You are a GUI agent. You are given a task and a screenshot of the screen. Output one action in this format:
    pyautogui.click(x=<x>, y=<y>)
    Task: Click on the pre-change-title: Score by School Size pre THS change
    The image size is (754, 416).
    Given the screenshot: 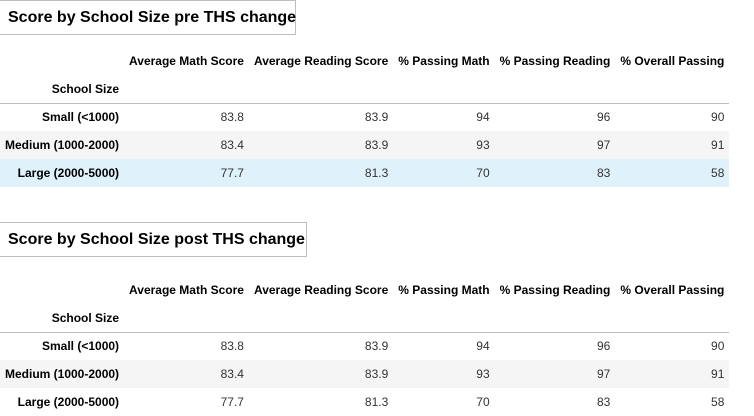 What is the action you would take?
    pyautogui.click(x=148, y=17)
    